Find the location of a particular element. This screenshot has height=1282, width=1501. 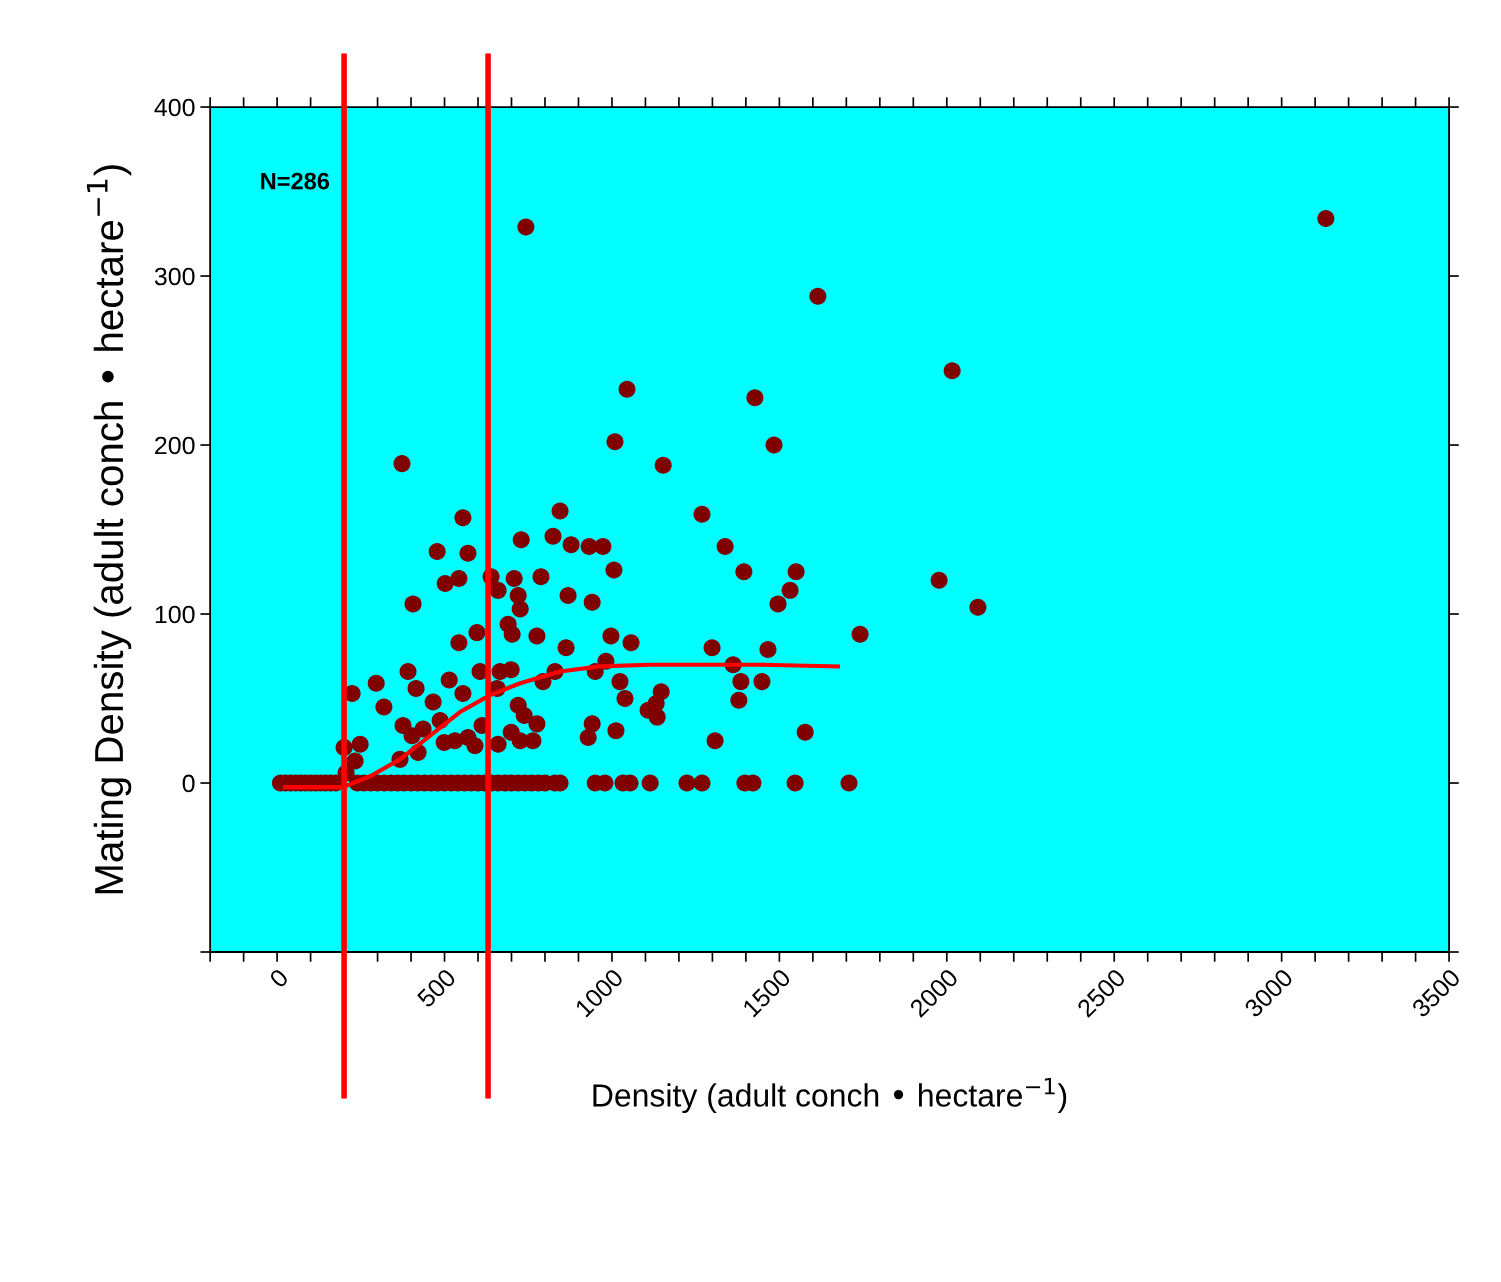

annotation: N=286 is located at coordinates (295, 181).